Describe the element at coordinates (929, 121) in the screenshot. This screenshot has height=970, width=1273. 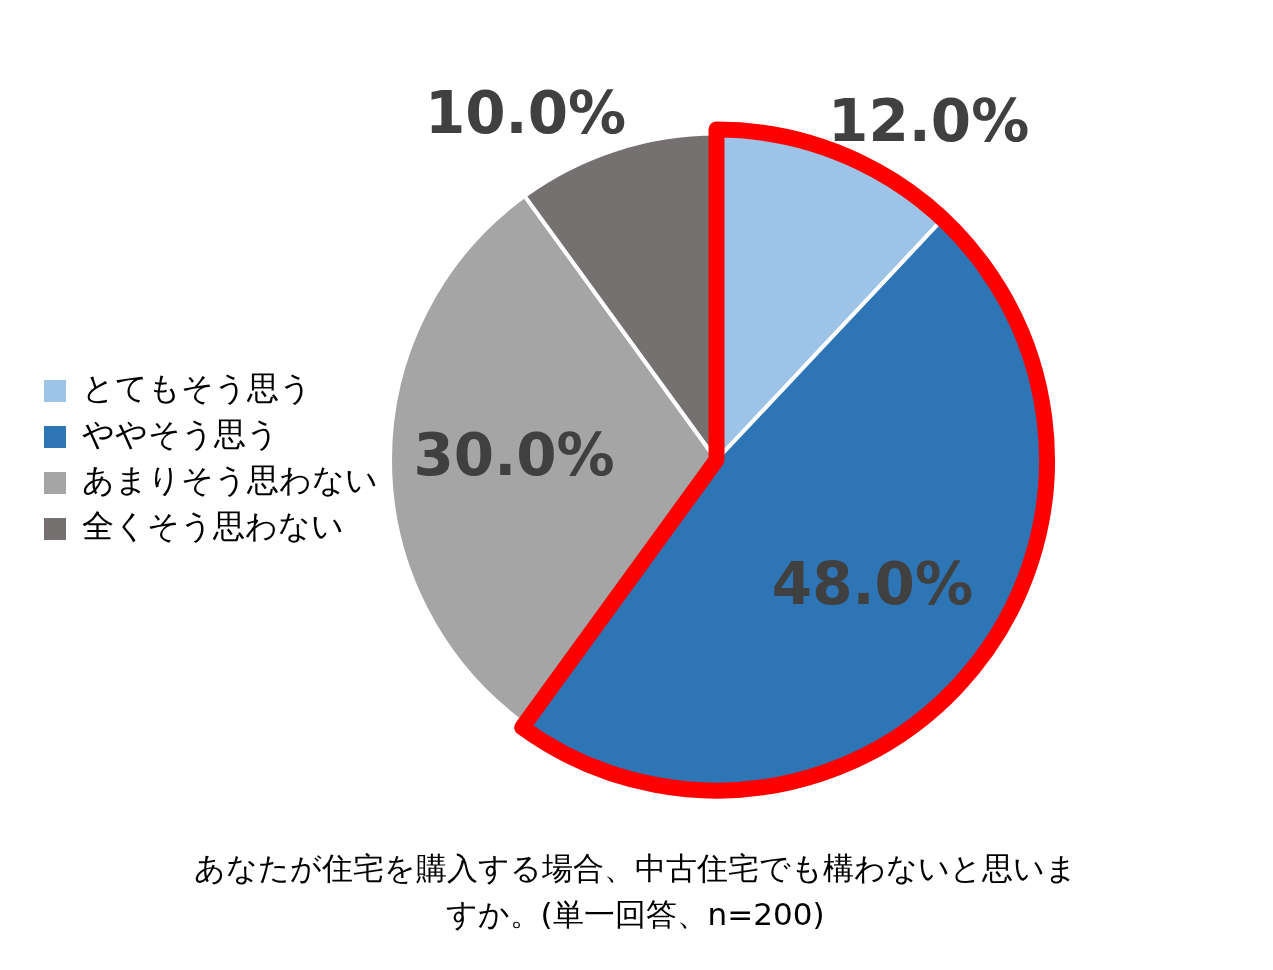
I see `data-label: 12.0%` at that location.